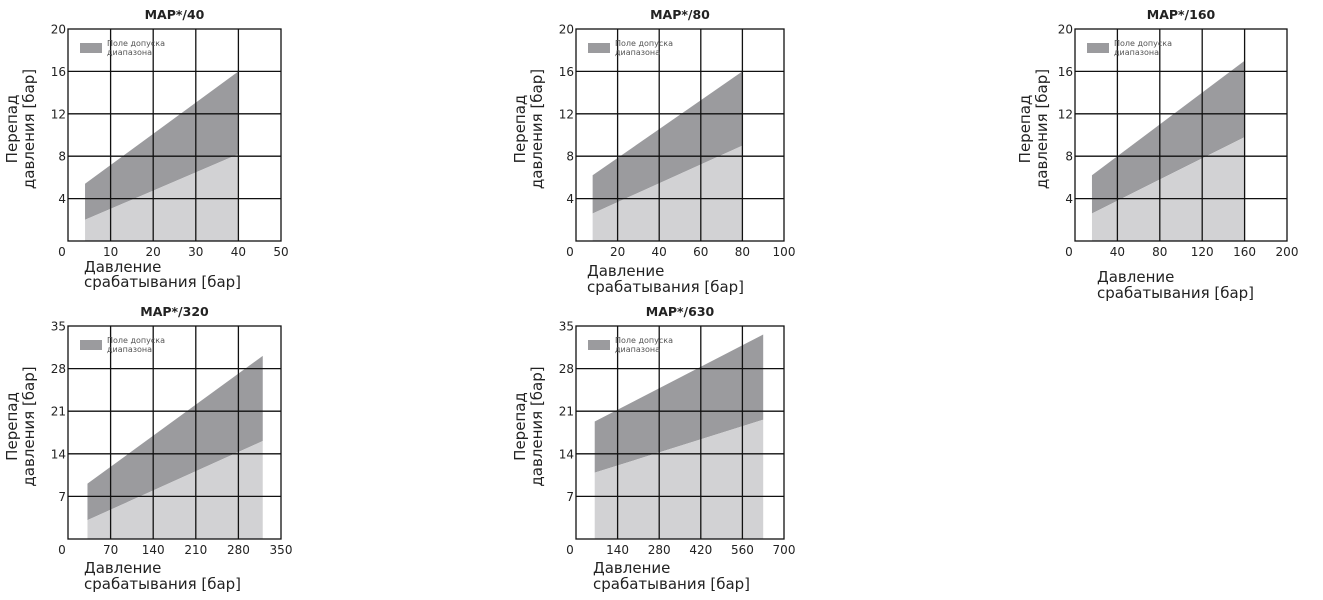  Describe the element at coordinates (195, 252) in the screenshot. I see `x-tick-label: 30` at that location.